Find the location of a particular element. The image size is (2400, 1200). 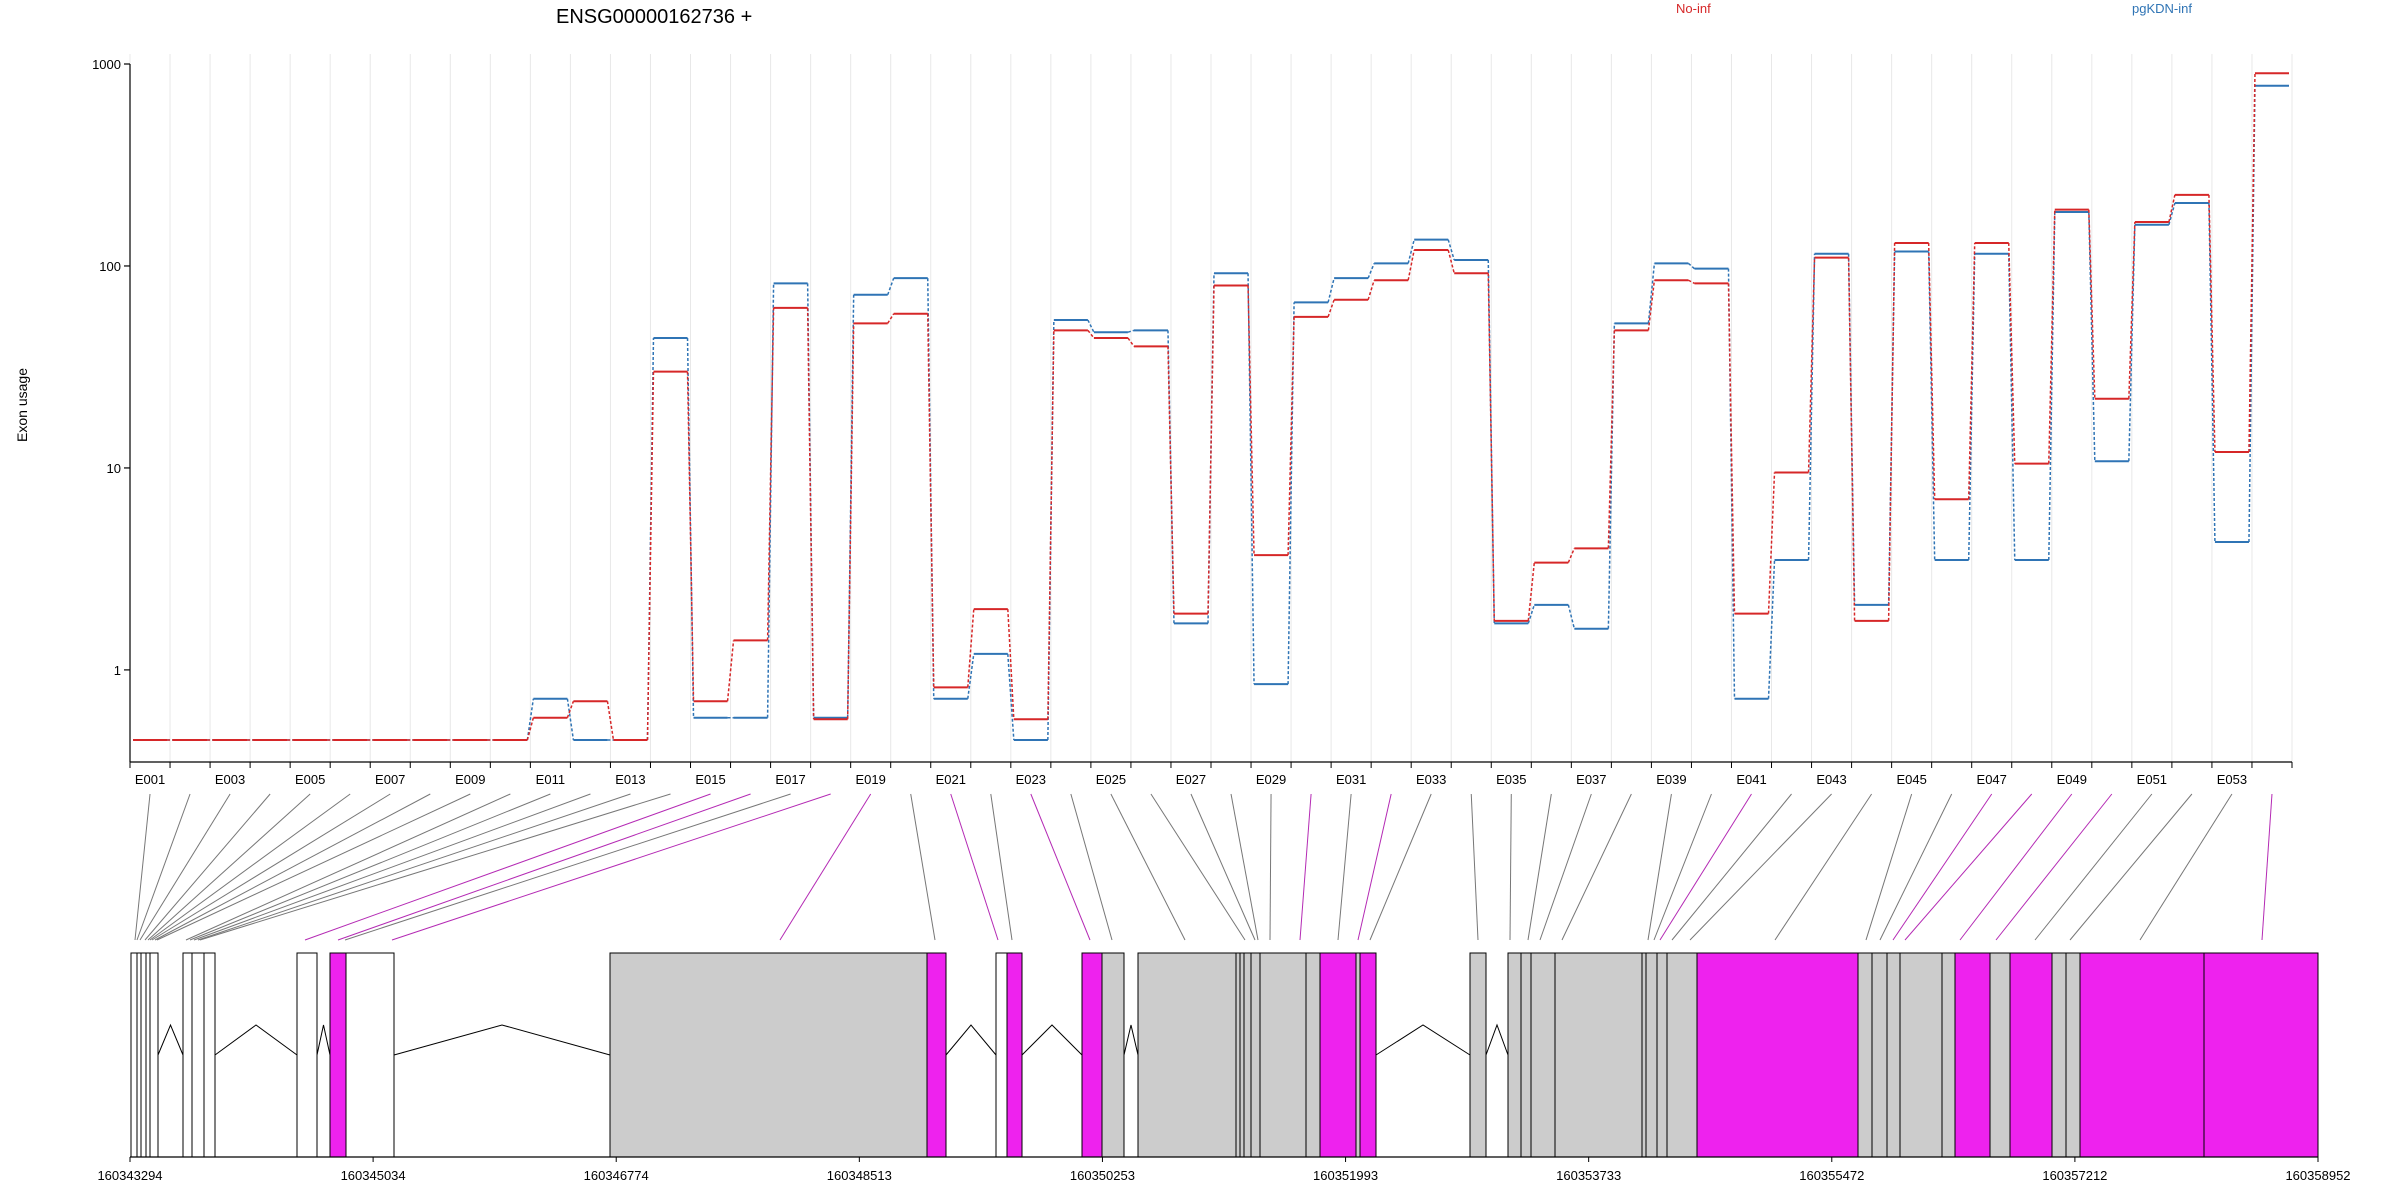

x-tick-label: E029 is located at coordinates (1271, 779).